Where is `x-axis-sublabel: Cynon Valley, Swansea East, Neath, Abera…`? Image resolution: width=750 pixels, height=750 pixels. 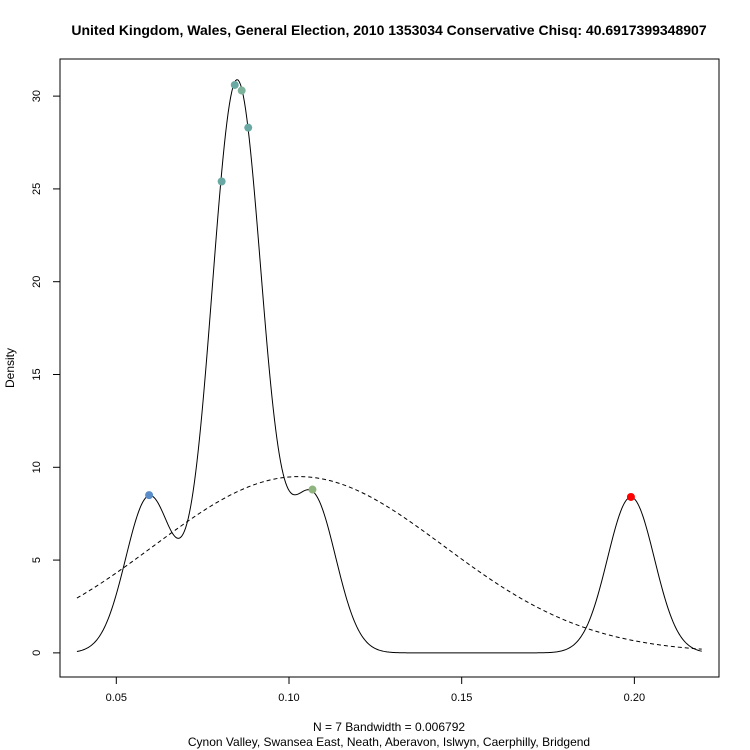 x-axis-sublabel: Cynon Valley, Swansea East, Neath, Abera… is located at coordinates (389, 742).